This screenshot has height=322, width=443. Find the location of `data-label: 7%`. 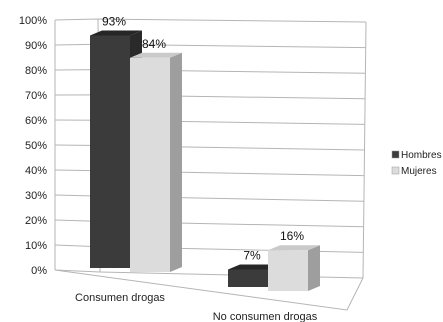

data-label: 7% is located at coordinates (252, 256).